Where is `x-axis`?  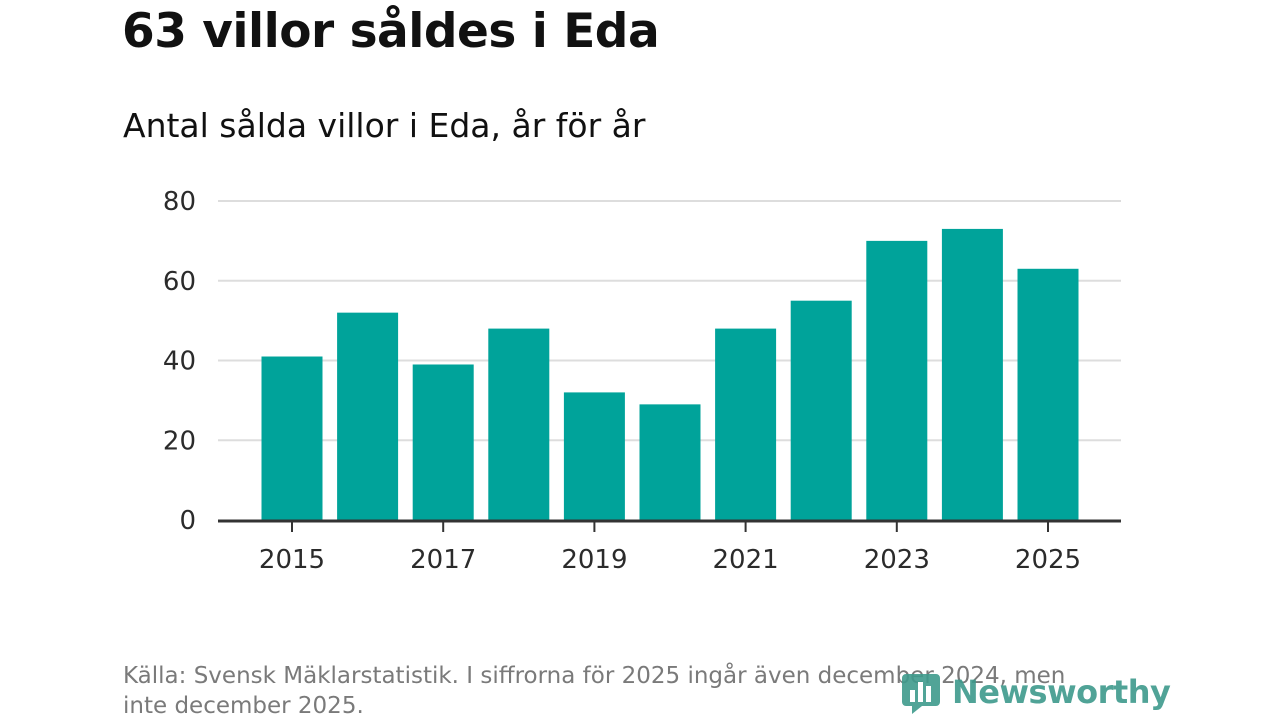 x-axis is located at coordinates (669, 525).